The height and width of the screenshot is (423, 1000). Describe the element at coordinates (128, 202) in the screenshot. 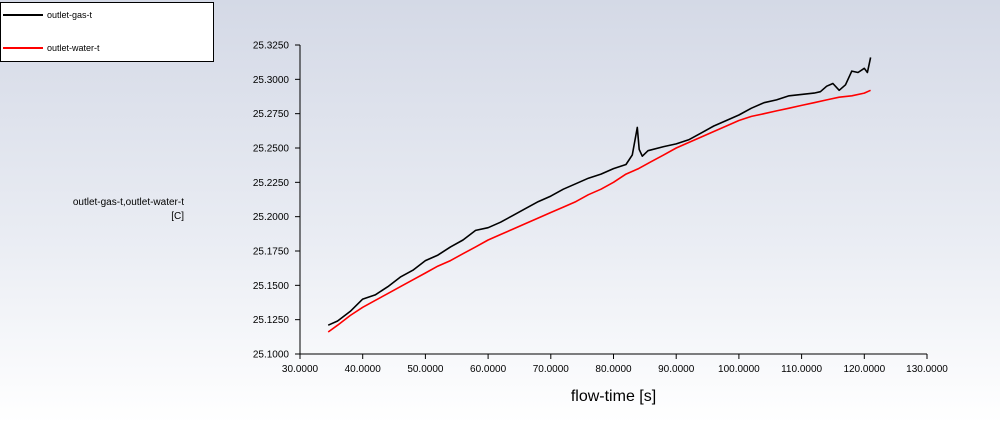

I see `y-axis-title: outlet-gas-t,outlet-water-t` at that location.